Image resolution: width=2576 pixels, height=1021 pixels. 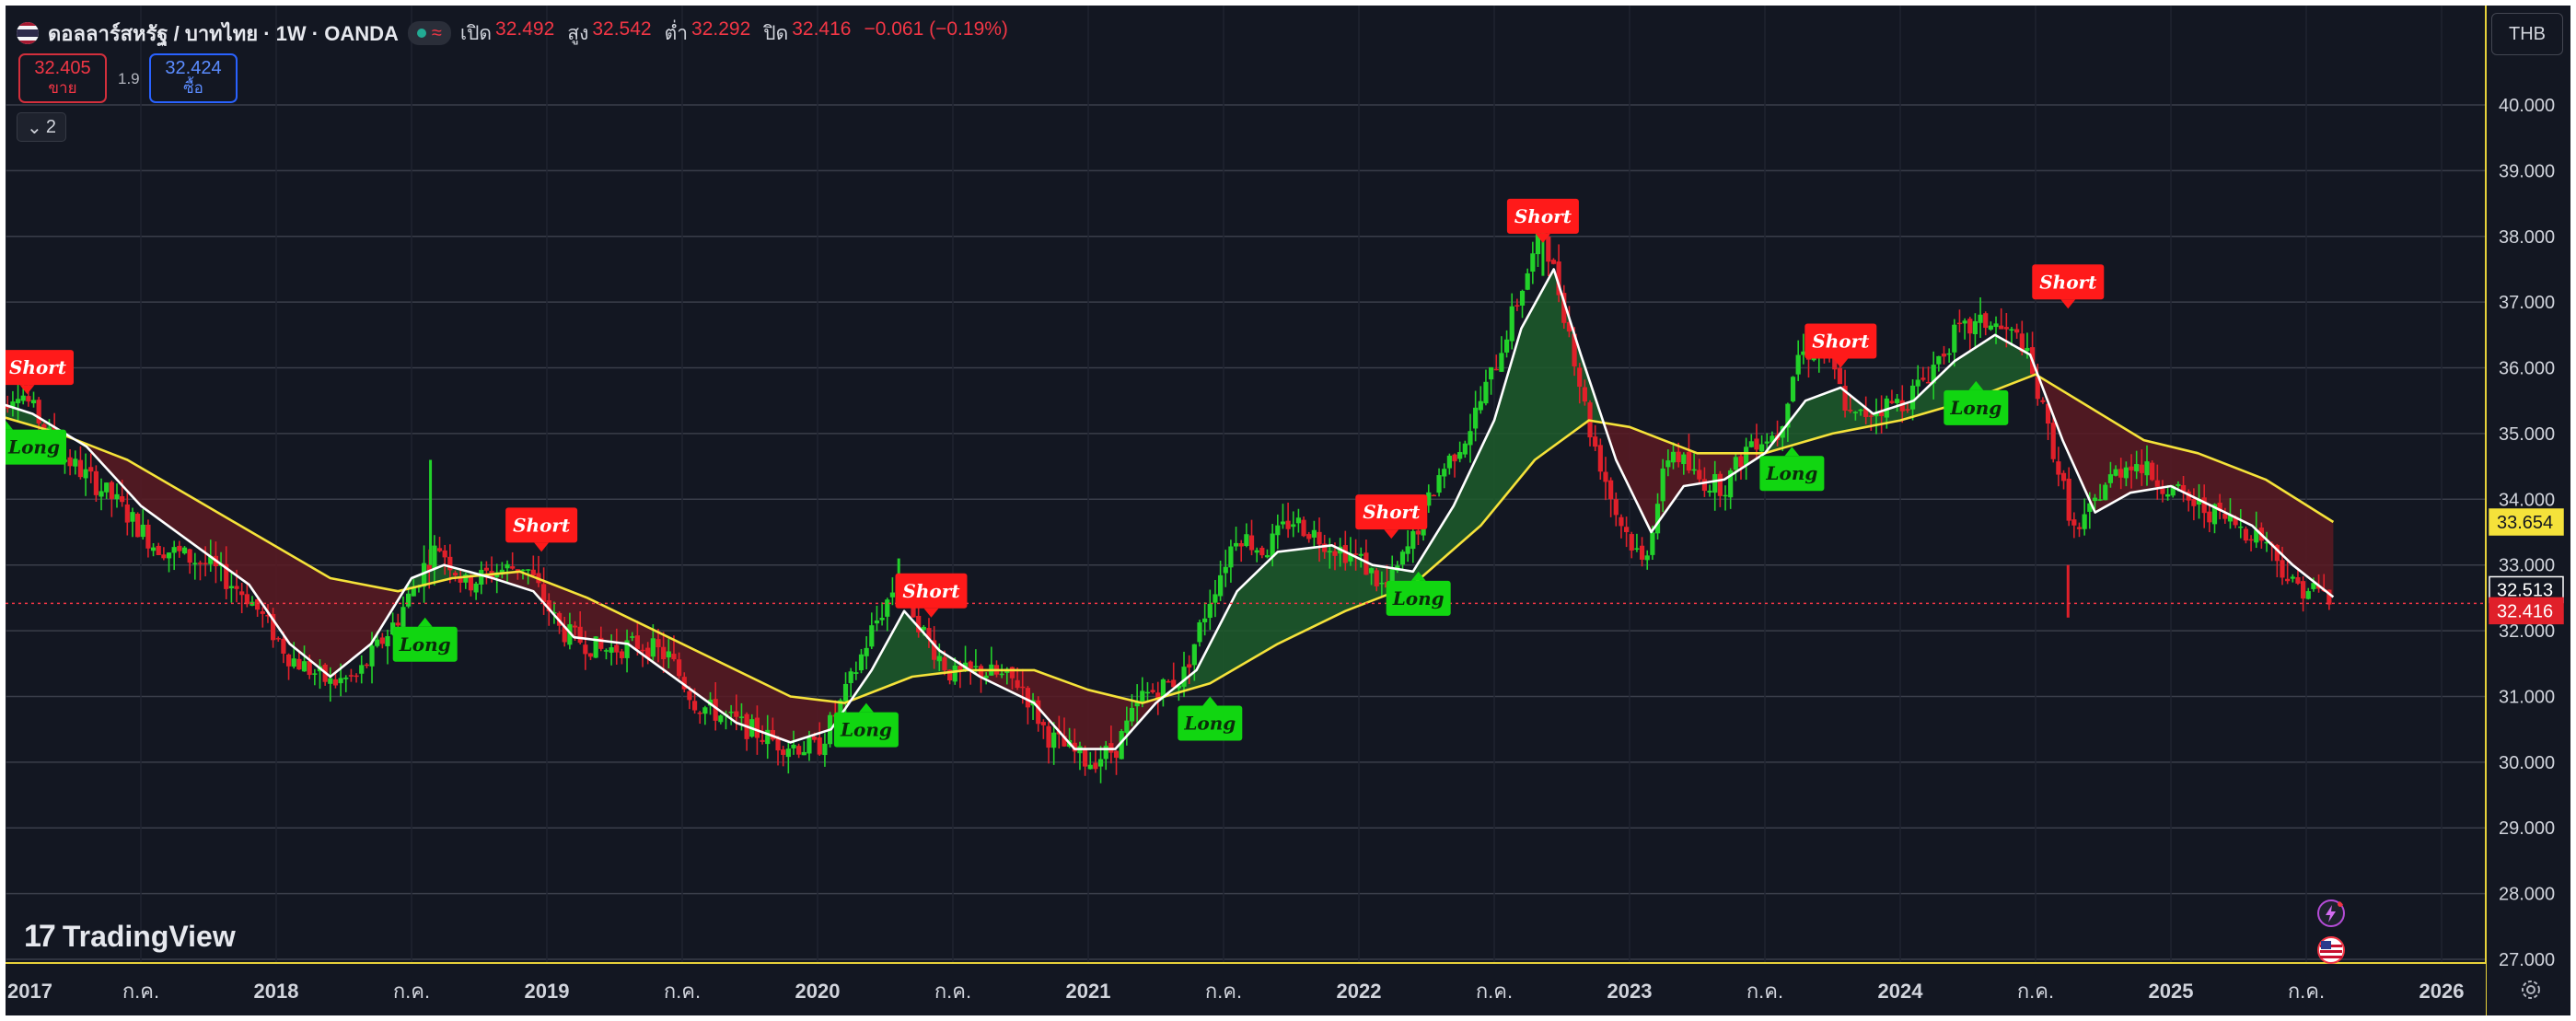 I want to click on settings-gear-icon, so click(x=2531, y=990).